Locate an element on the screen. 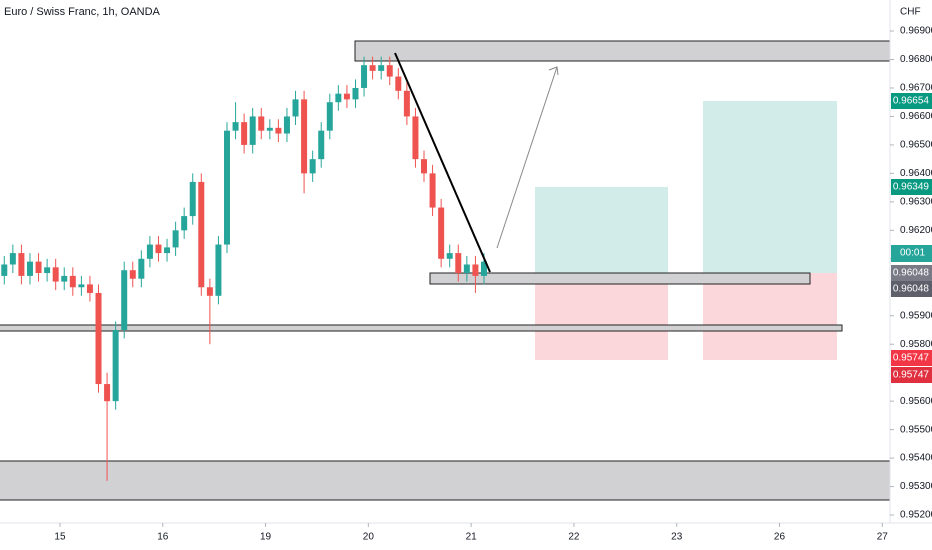 The image size is (932, 550). x-tick-label: 21 is located at coordinates (472, 537).